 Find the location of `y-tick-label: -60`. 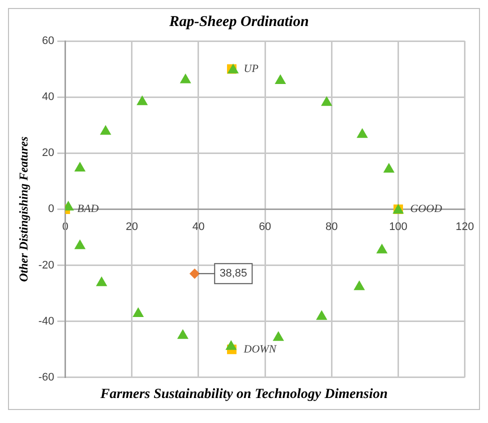

y-tick-label: -60 is located at coordinates (46, 377).